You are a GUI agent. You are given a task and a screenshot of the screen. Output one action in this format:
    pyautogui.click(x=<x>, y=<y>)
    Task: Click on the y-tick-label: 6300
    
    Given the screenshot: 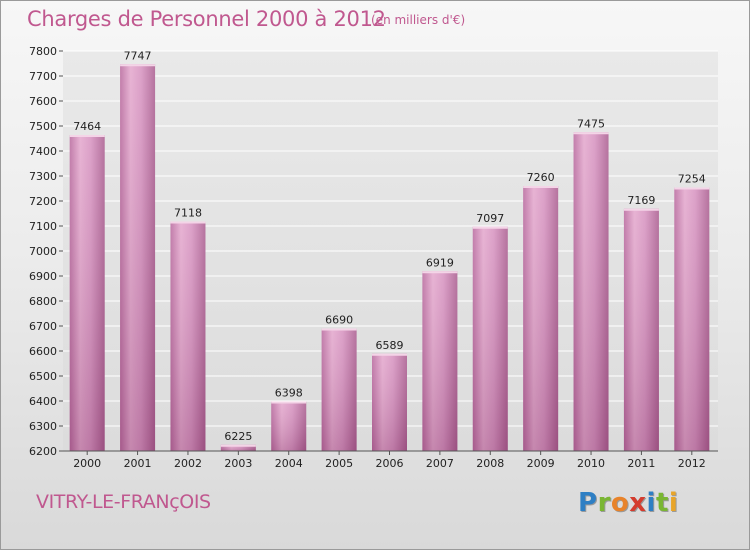 What is the action you would take?
    pyautogui.click(x=43, y=426)
    